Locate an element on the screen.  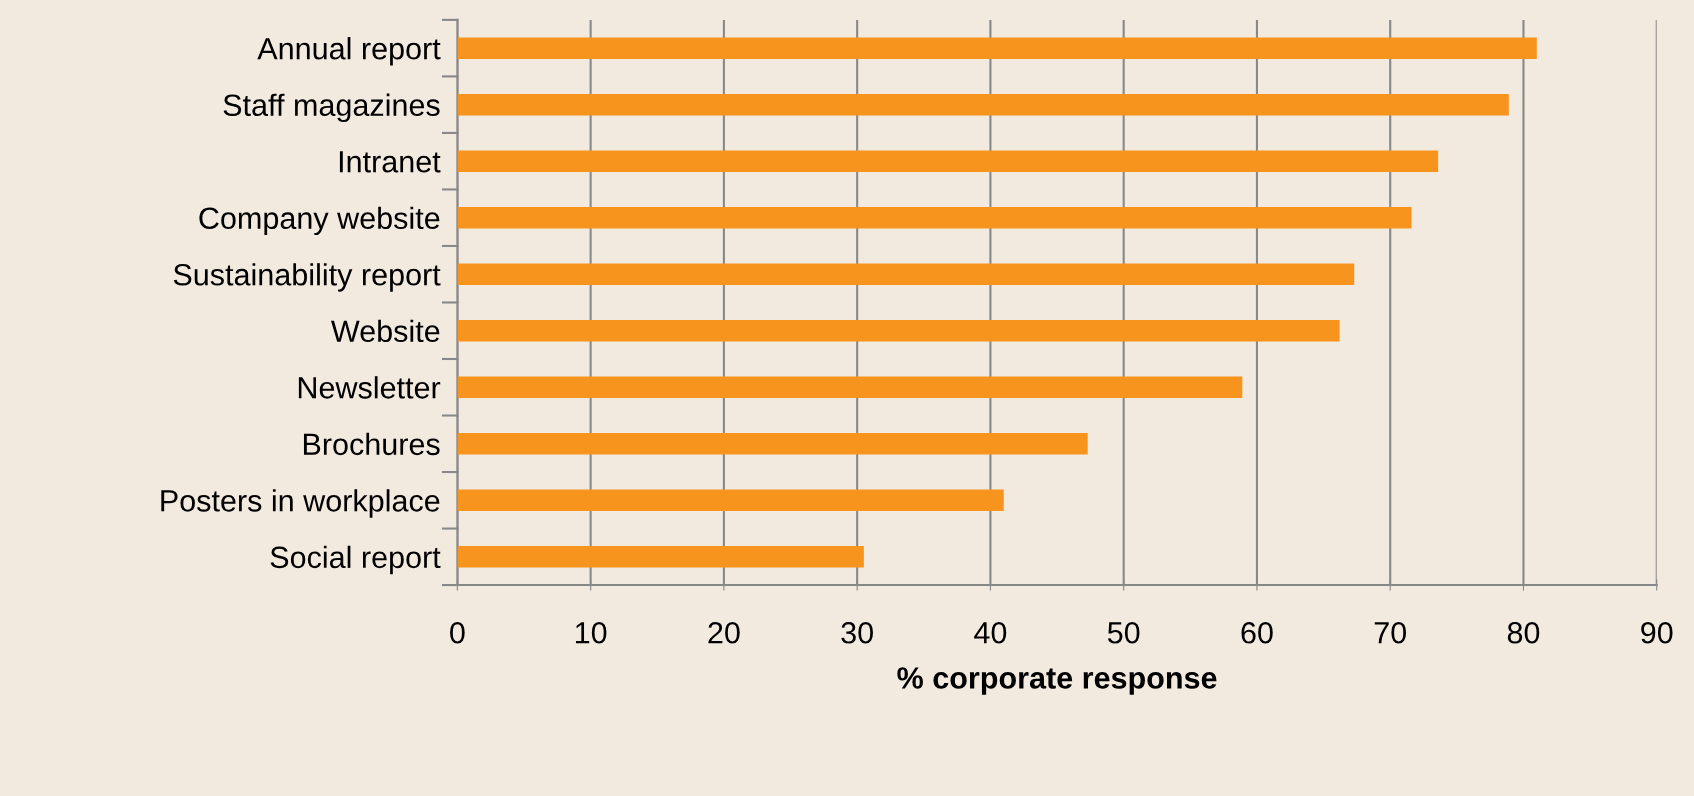
y-tick-label: Newsletter is located at coordinates (369, 387).